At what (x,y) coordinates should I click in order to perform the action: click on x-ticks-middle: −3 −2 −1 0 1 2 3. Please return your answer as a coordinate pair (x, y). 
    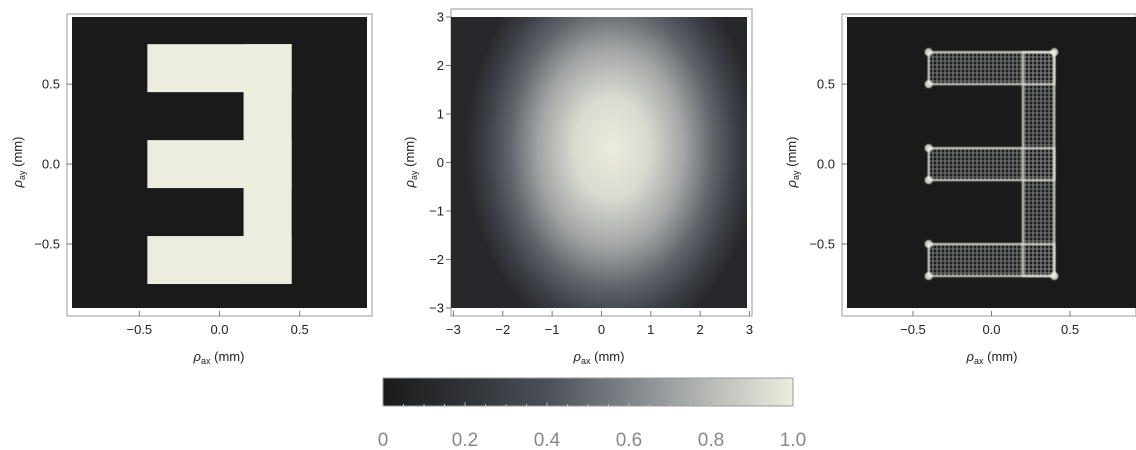
    Looking at the image, I should click on (599, 324).